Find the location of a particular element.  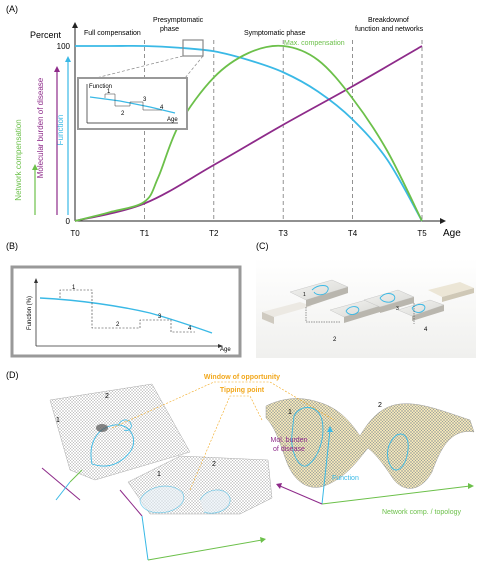

molecular-burden-label: Molecular burden of disease is located at coordinates (40, 127).